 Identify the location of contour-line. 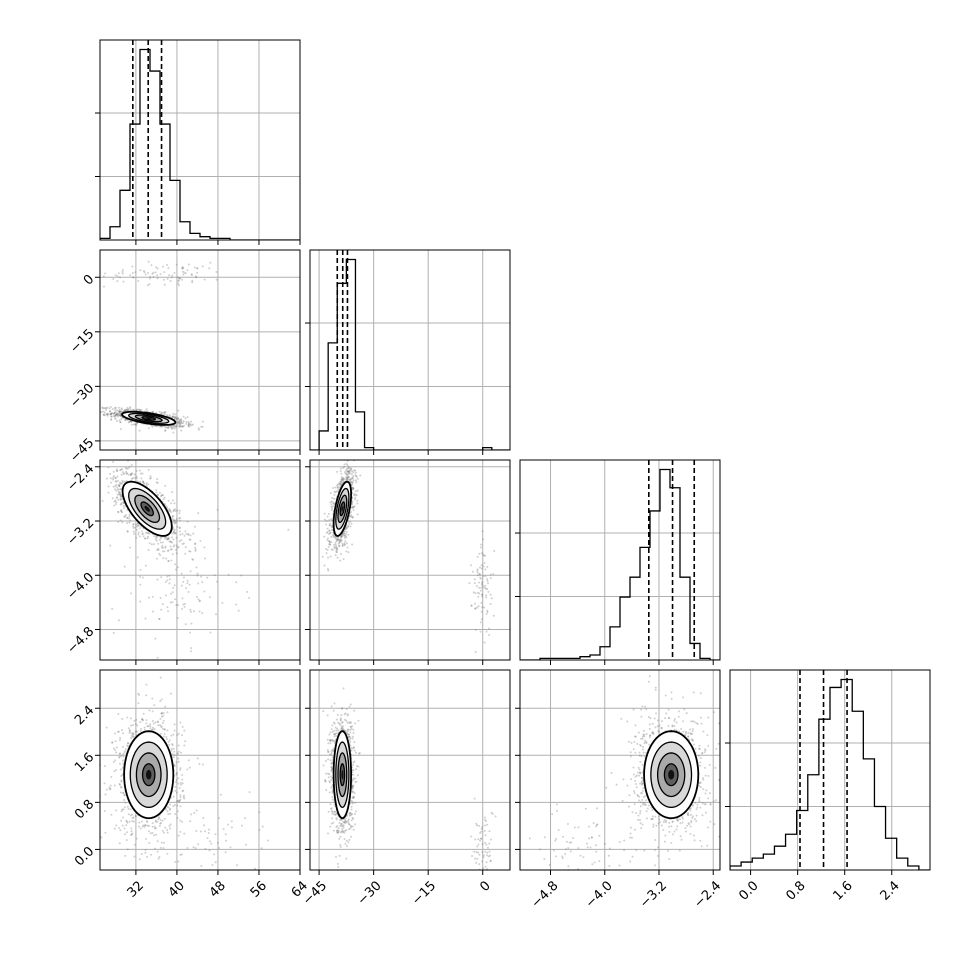
(147, 508).